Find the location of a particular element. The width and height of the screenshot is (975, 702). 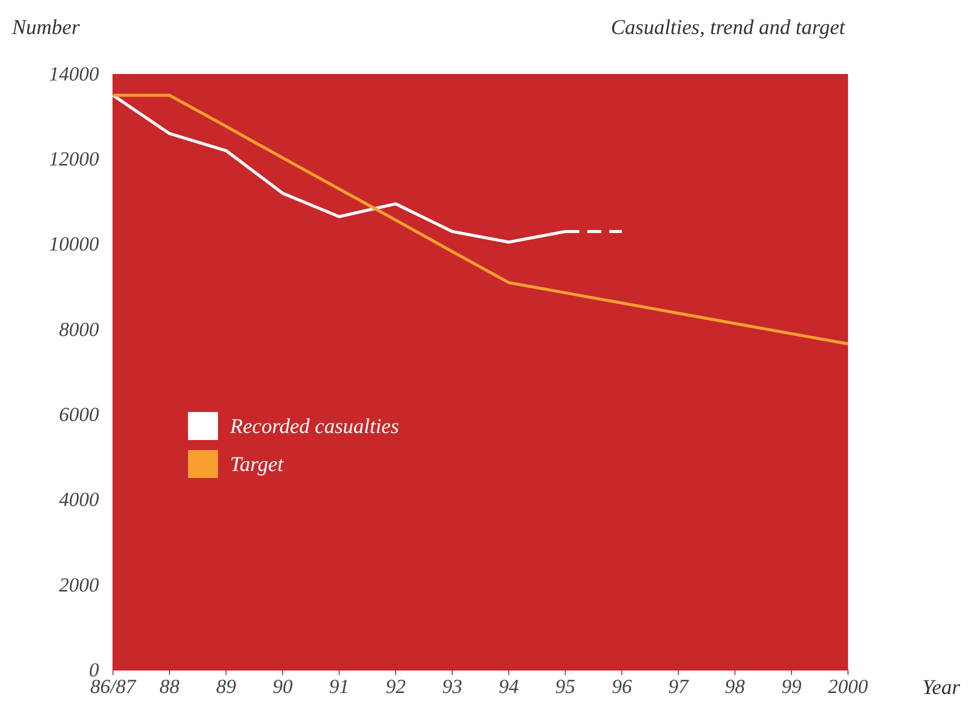

x-tick-label: 88 is located at coordinates (170, 687).